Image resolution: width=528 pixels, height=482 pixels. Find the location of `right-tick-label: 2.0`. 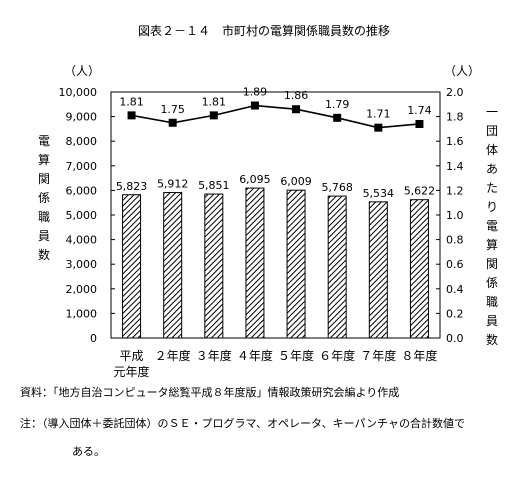

right-tick-label: 2.0 is located at coordinates (455, 92).